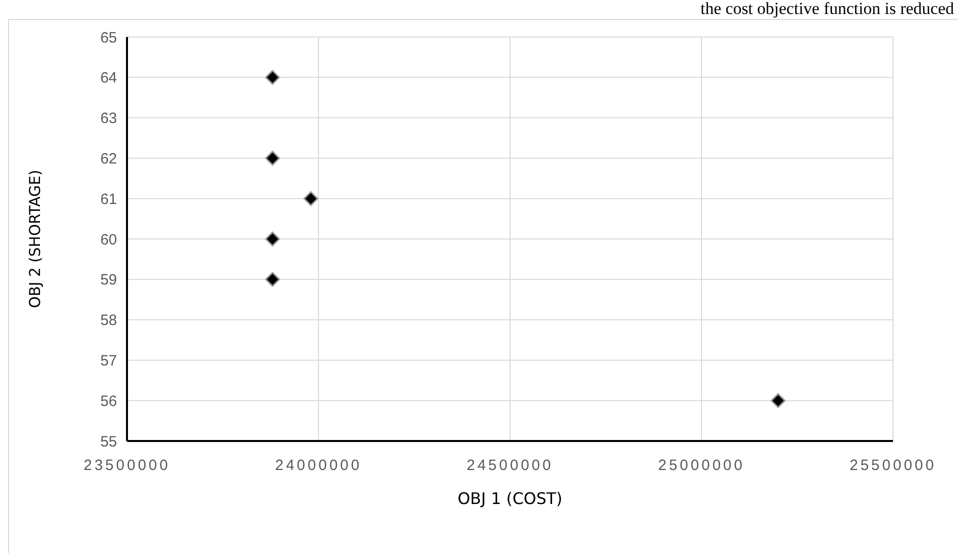 This screenshot has height=553, width=958. I want to click on x-axis-title: OBJ 1 (COST), so click(510, 498).